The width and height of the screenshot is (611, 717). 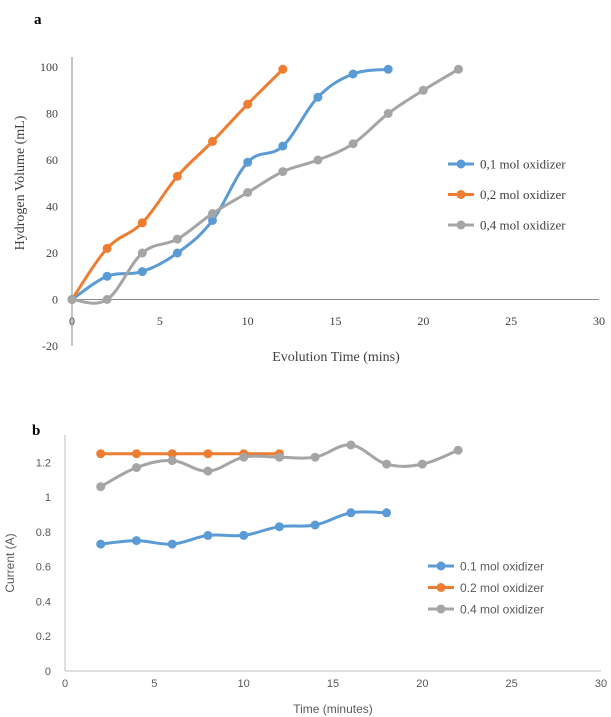 What do you see at coordinates (43, 568) in the screenshot?
I see `y-tick-label: 0.6` at bounding box center [43, 568].